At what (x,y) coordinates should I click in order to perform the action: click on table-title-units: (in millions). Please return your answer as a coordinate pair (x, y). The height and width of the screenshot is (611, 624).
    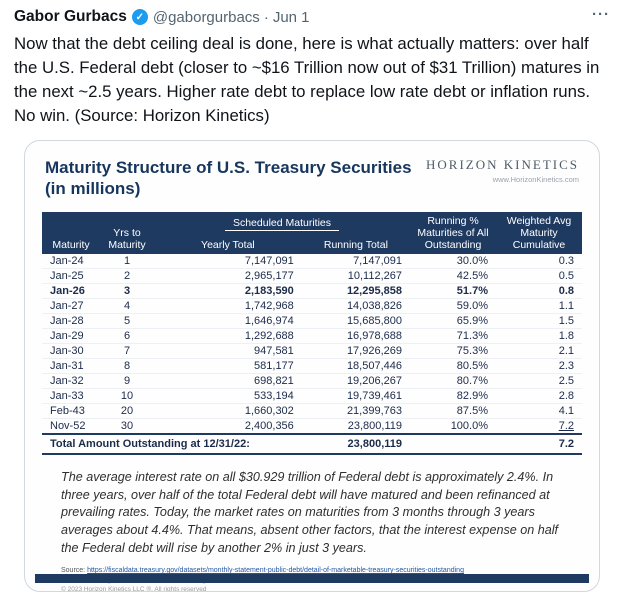
    Looking at the image, I should click on (93, 189).